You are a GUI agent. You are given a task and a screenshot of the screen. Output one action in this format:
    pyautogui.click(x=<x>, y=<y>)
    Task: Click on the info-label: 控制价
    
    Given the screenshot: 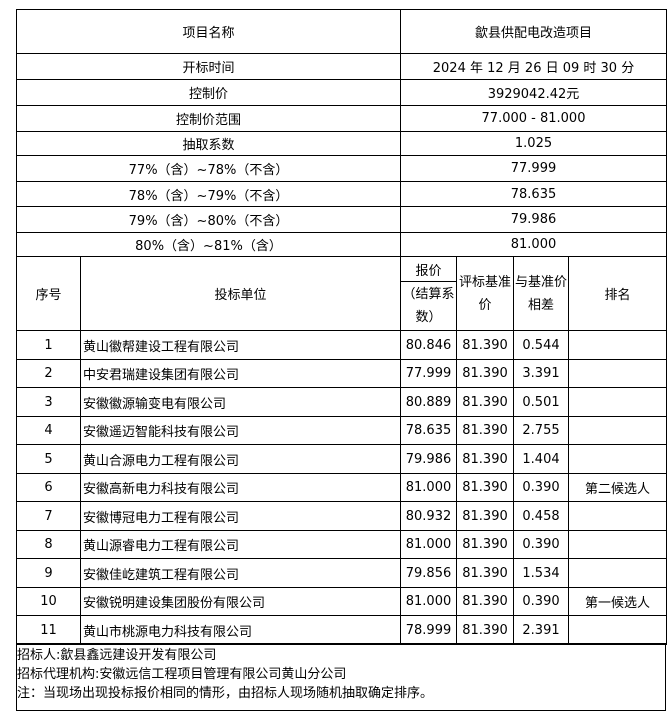 What is the action you would take?
    pyautogui.click(x=208, y=92)
    